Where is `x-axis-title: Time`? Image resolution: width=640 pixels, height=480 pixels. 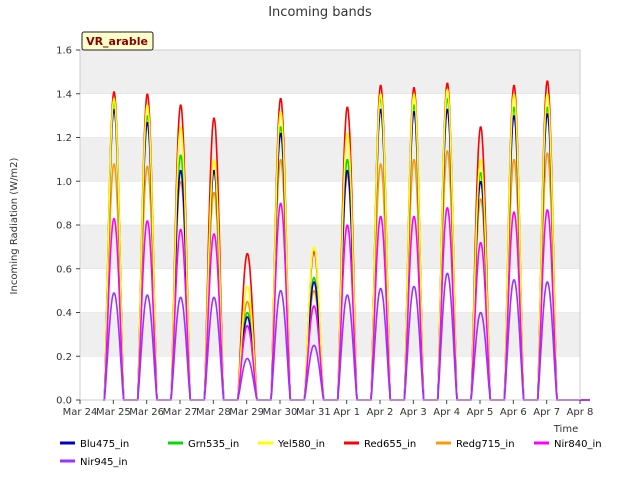 x-axis-title: Time is located at coordinates (565, 429).